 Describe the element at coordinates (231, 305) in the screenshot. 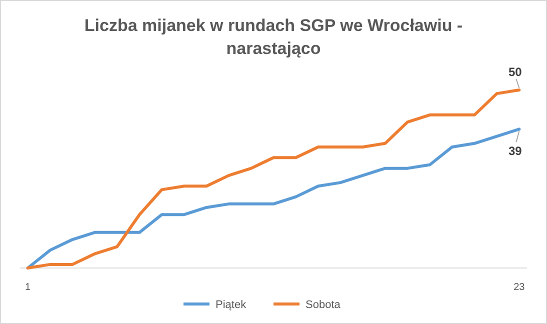

I see `legend-label: Piątek` at that location.